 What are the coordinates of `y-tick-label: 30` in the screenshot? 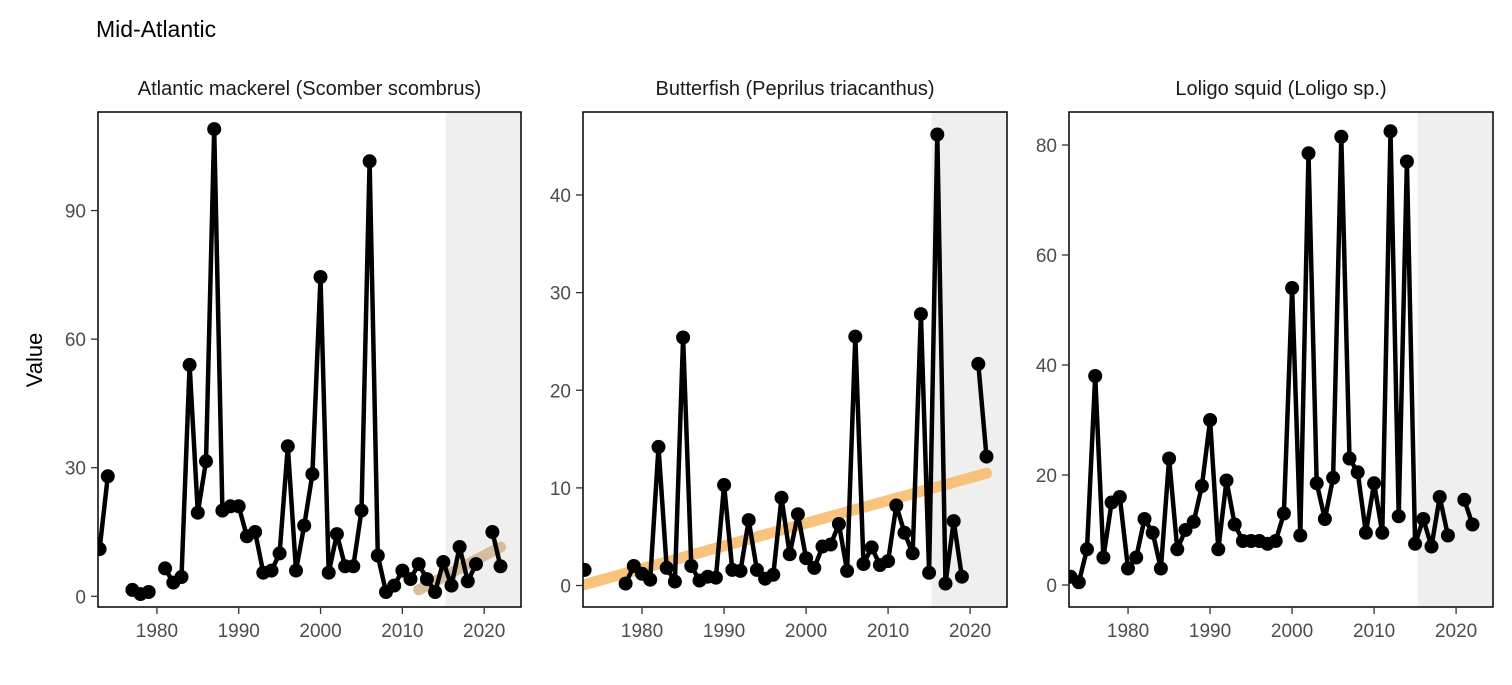 It's located at (75, 469).